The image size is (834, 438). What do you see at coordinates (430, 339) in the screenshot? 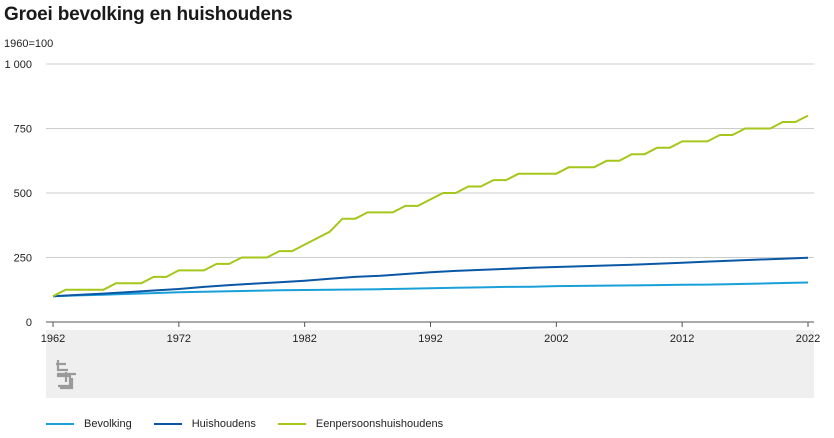
I see `x-tick-label: 1992` at bounding box center [430, 339].